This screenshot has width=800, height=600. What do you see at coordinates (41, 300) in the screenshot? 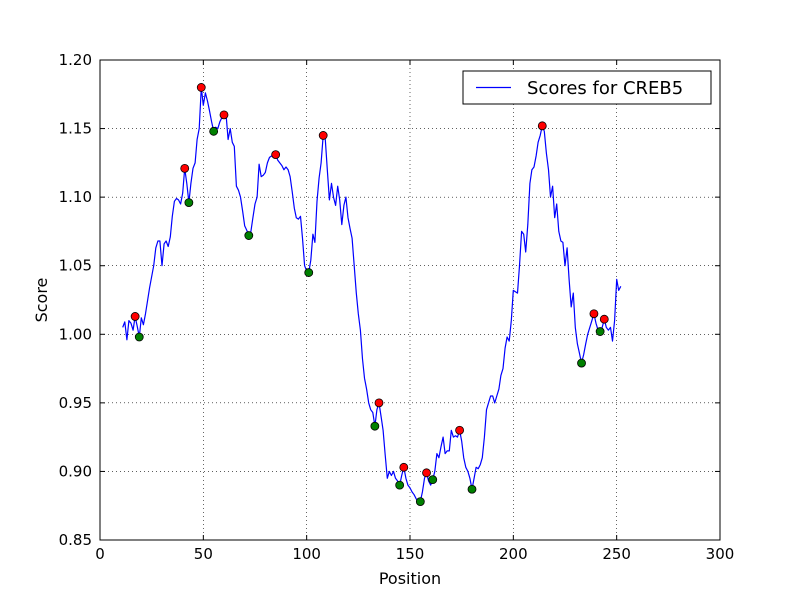
I see `y-axis-label: Score` at bounding box center [41, 300].